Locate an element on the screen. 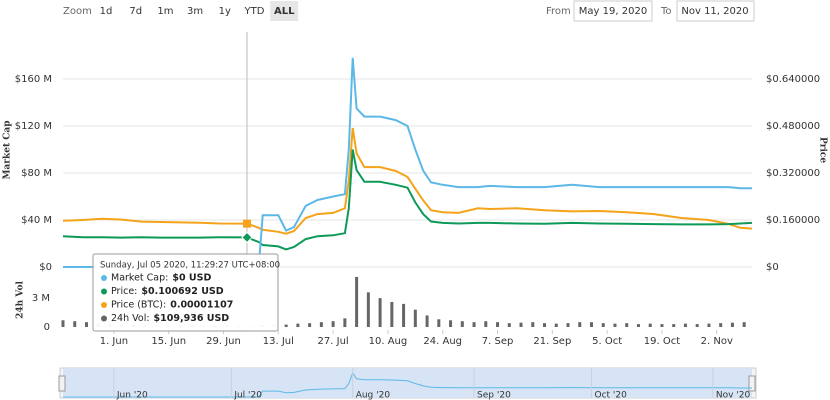  zoom-button: 3m is located at coordinates (195, 11).